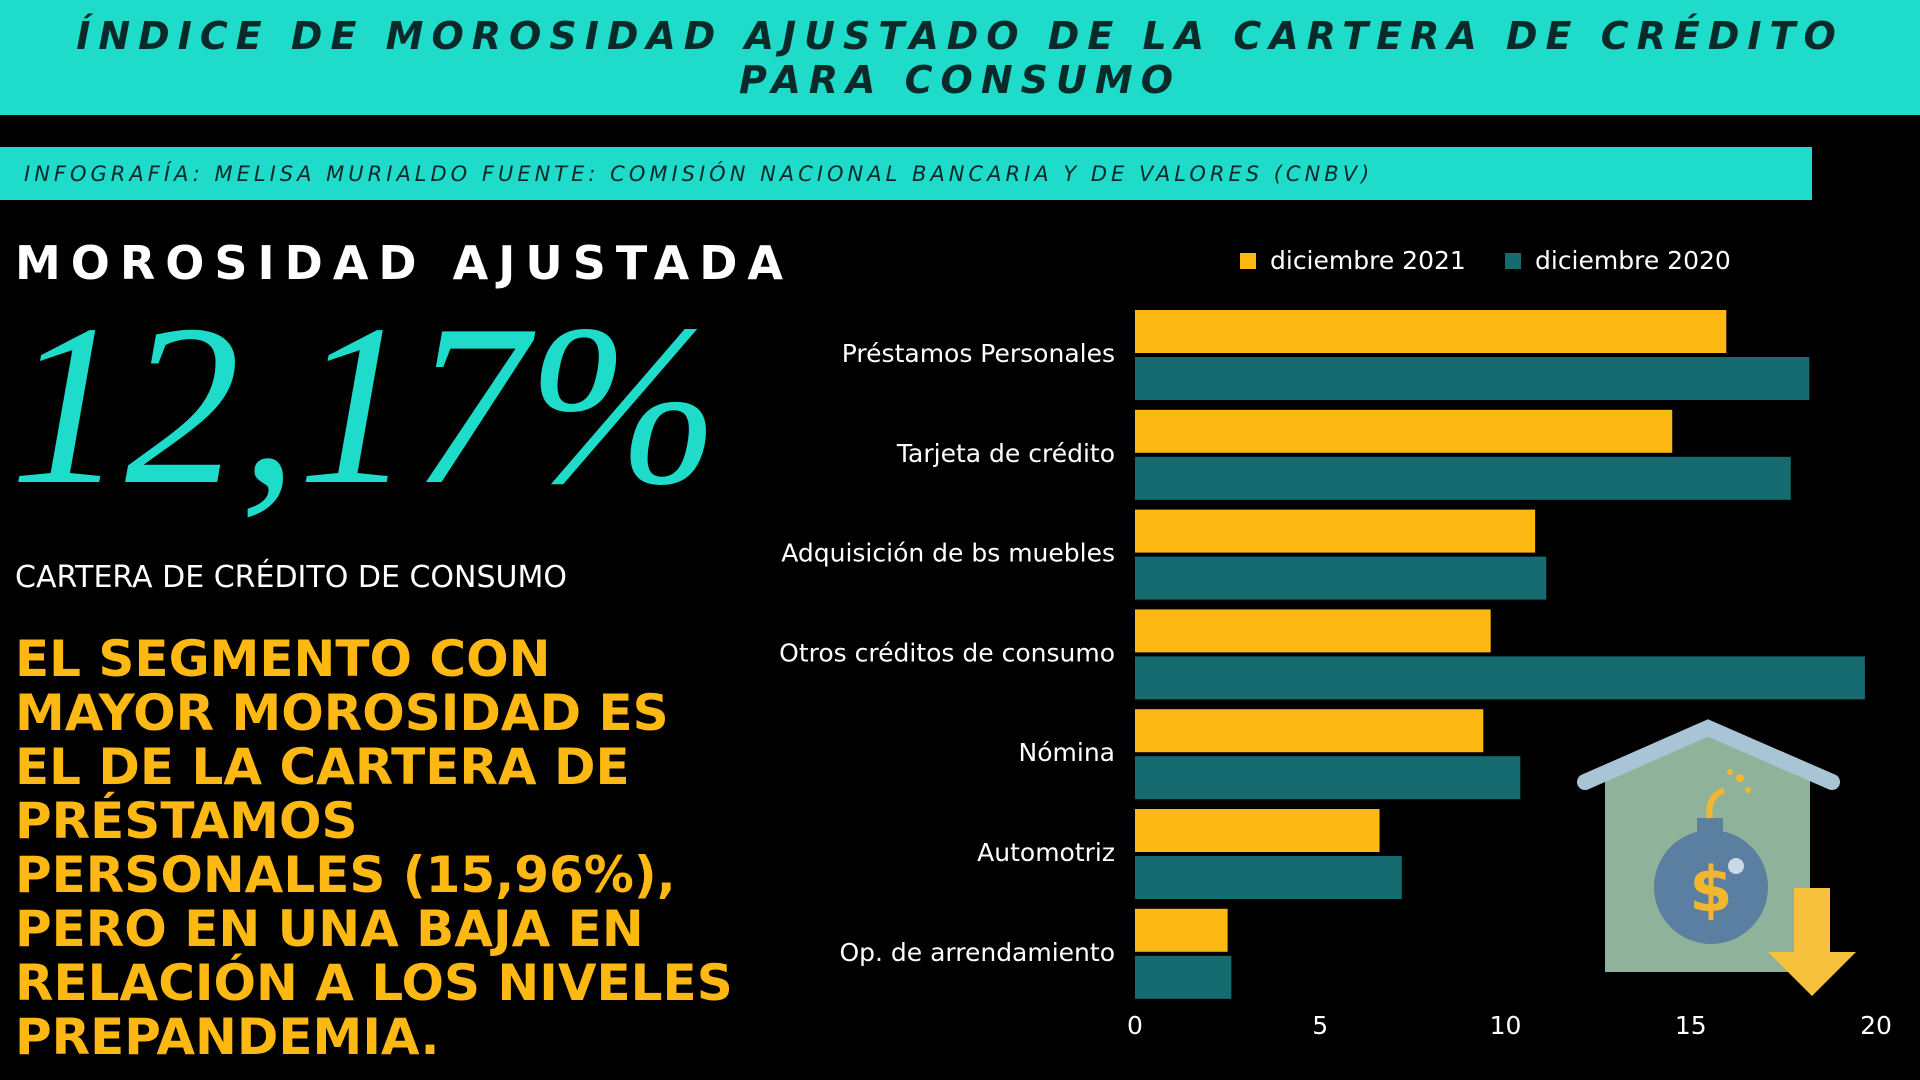  Describe the element at coordinates (329, 929) in the screenshot. I see `highlight-line: PERO EN UNA BAJA EN` at that location.